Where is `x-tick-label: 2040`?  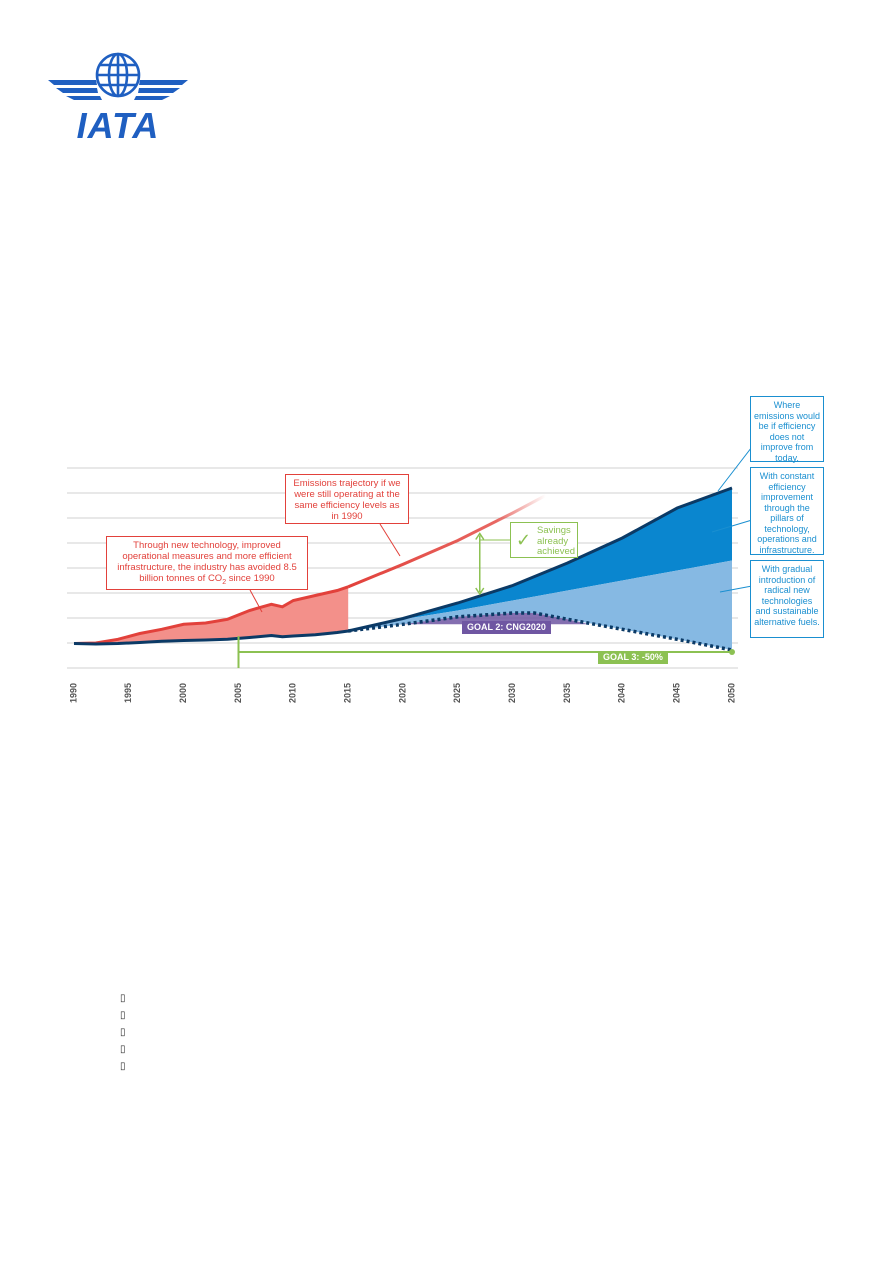
x-tick-label: 2040 is located at coordinates (622, 693).